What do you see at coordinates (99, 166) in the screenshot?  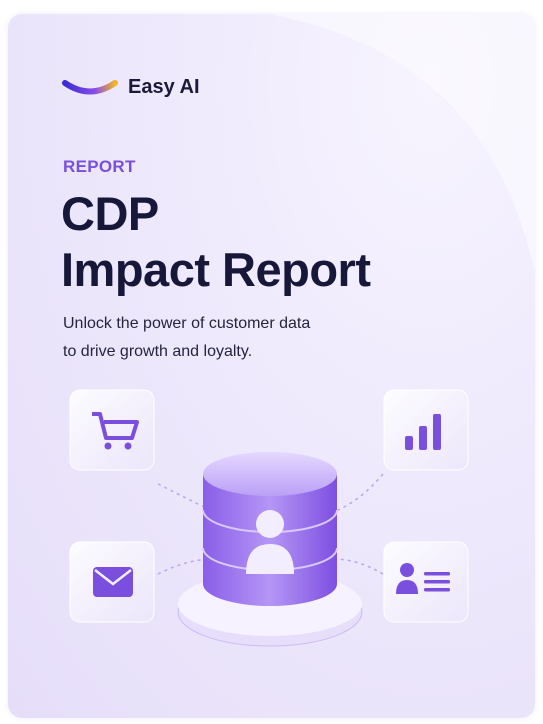 I see `eyebrow: REPORT` at bounding box center [99, 166].